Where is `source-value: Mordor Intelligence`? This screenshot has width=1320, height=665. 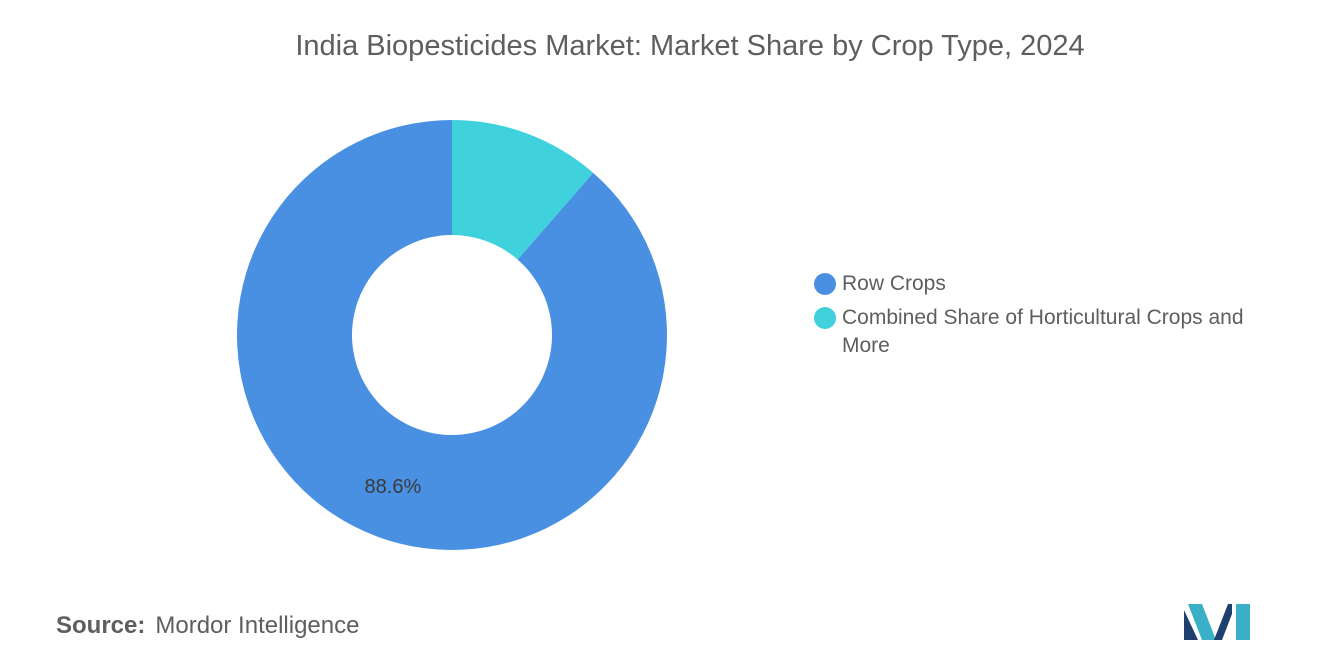 source-value: Mordor Intelligence is located at coordinates (257, 625).